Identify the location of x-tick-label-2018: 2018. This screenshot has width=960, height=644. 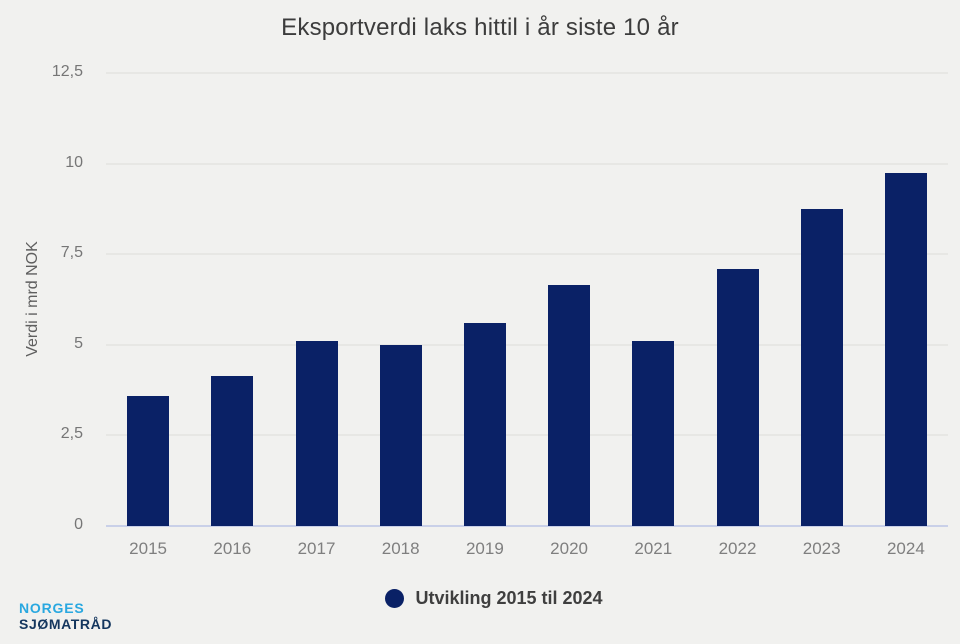
(400, 548).